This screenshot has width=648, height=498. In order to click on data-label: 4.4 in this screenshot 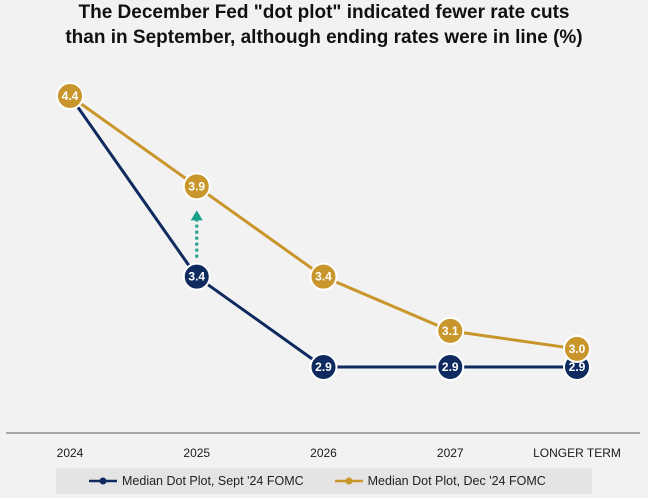, I will do `click(70, 96)`.